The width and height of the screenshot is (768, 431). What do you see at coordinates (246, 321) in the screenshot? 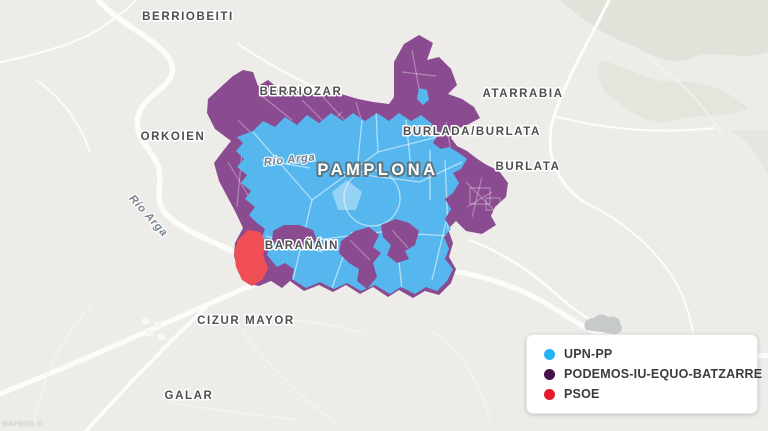
I see `label-cizur-mayor: CIZUR MAYOR` at bounding box center [246, 321].